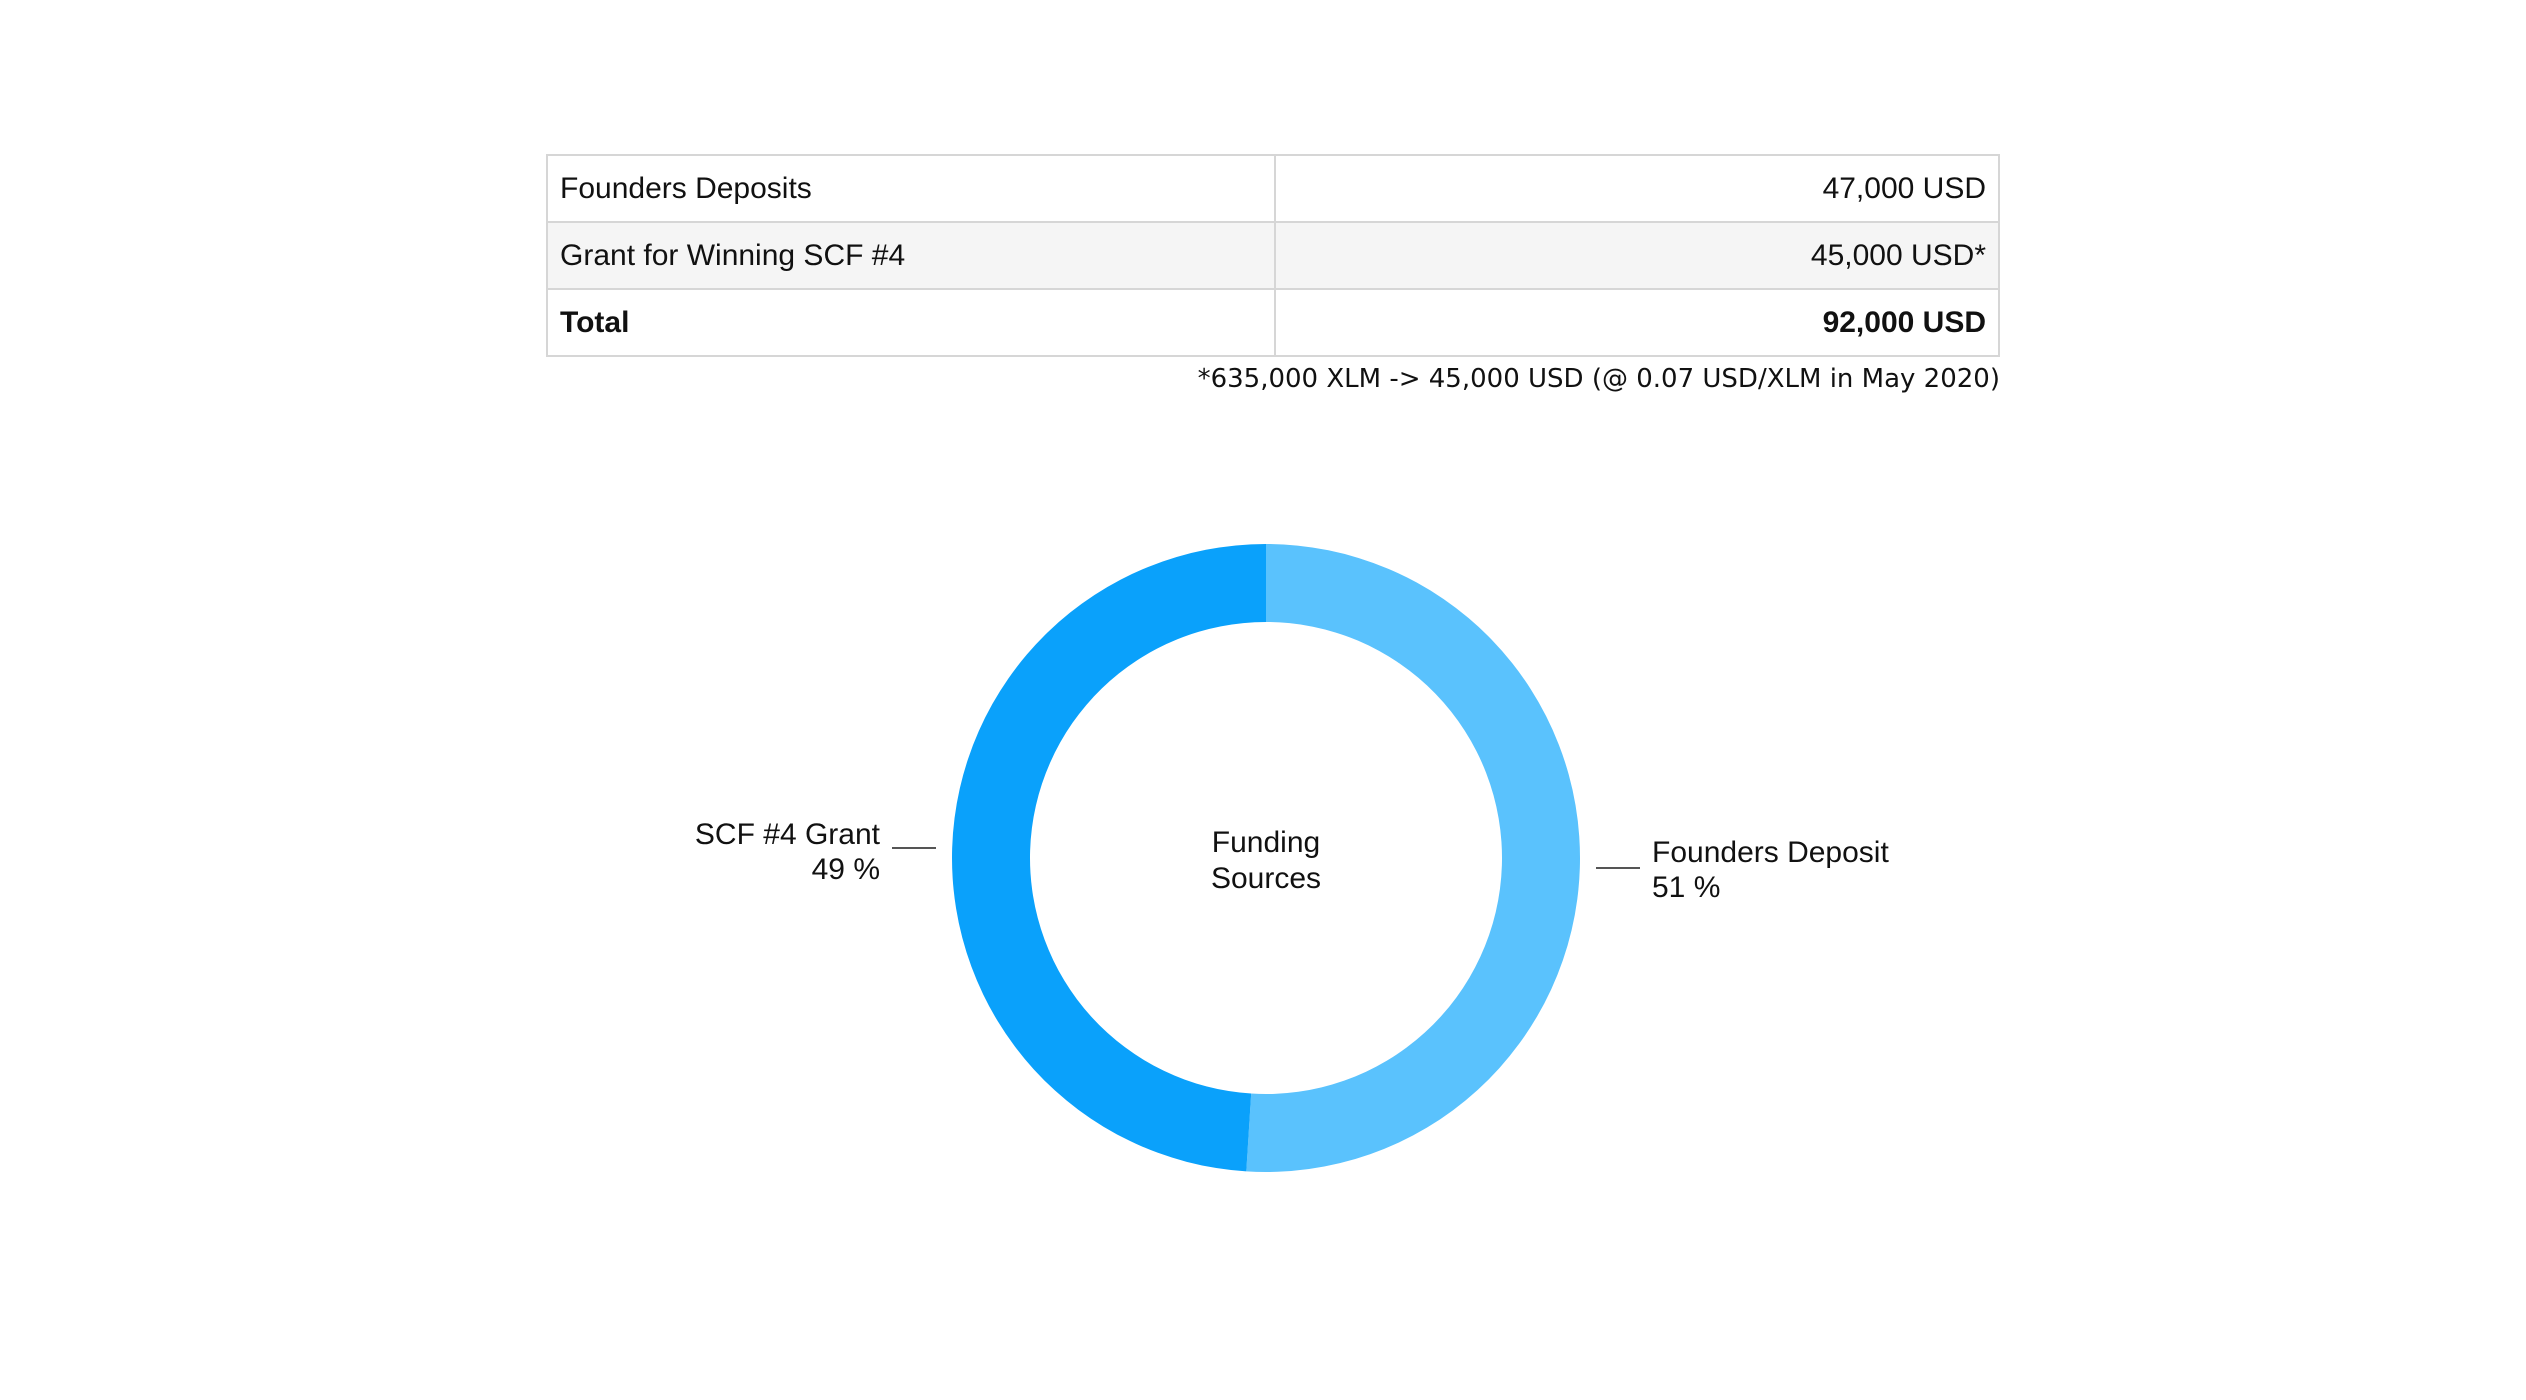 This screenshot has width=2526, height=1400. I want to click on table-cell-label: Grant for Winning SCF #4, so click(911, 255).